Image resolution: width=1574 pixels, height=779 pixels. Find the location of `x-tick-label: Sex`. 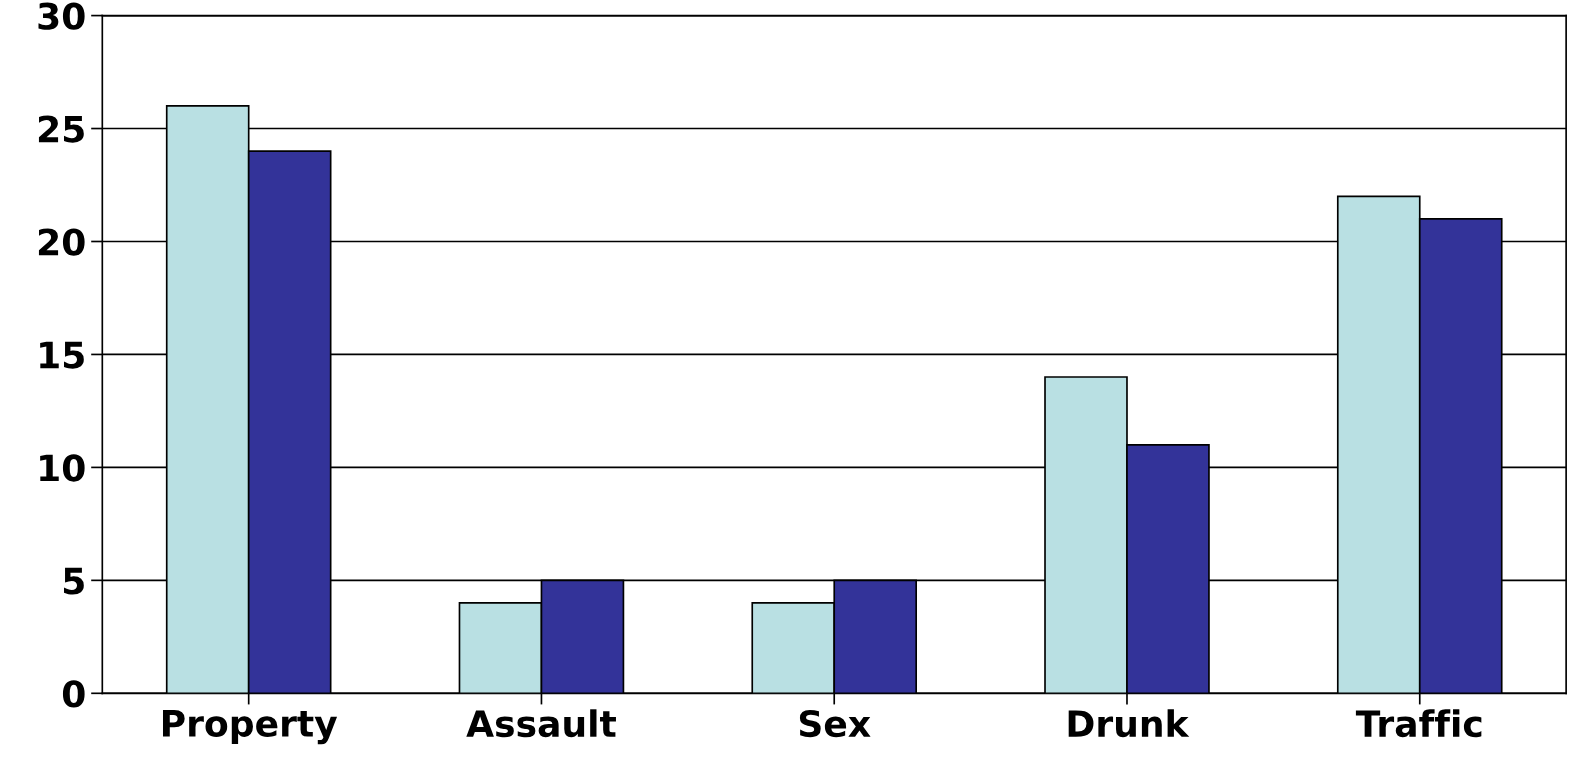

x-tick-label: Sex is located at coordinates (835, 723).